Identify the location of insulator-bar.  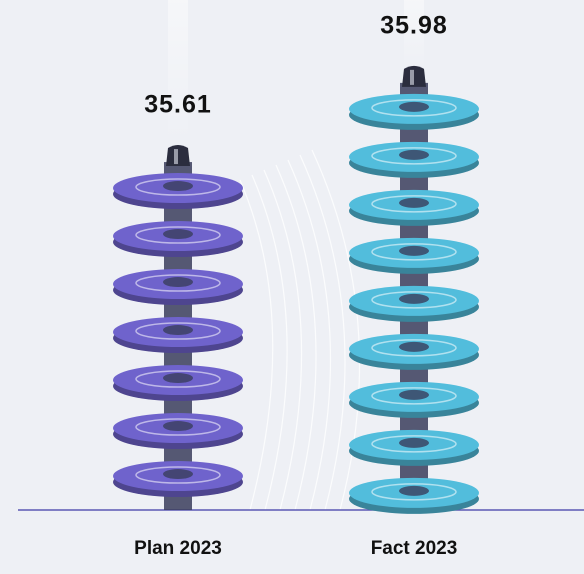
(178, 327).